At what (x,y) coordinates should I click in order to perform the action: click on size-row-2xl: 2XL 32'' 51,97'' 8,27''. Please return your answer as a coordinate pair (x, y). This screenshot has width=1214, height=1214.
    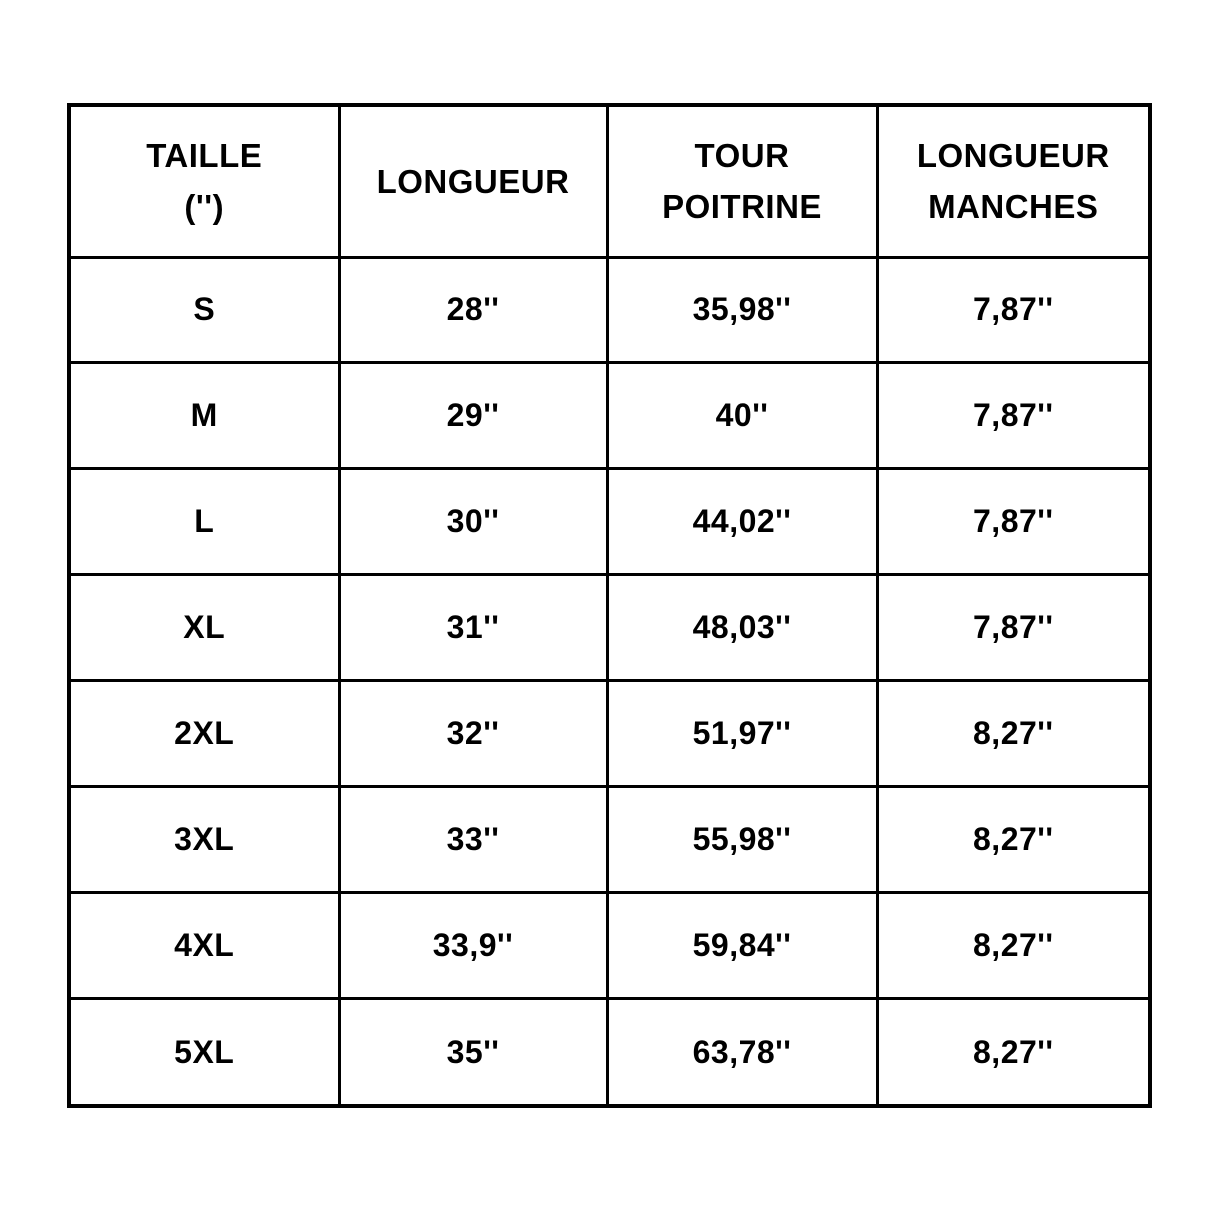
    Looking at the image, I should click on (609, 734).